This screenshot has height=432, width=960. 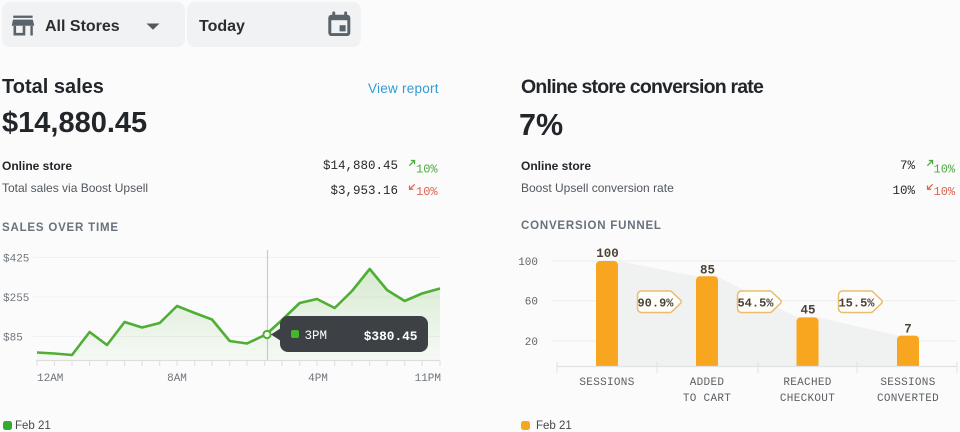 What do you see at coordinates (13, 339) in the screenshot?
I see `svg-text: $85` at bounding box center [13, 339].